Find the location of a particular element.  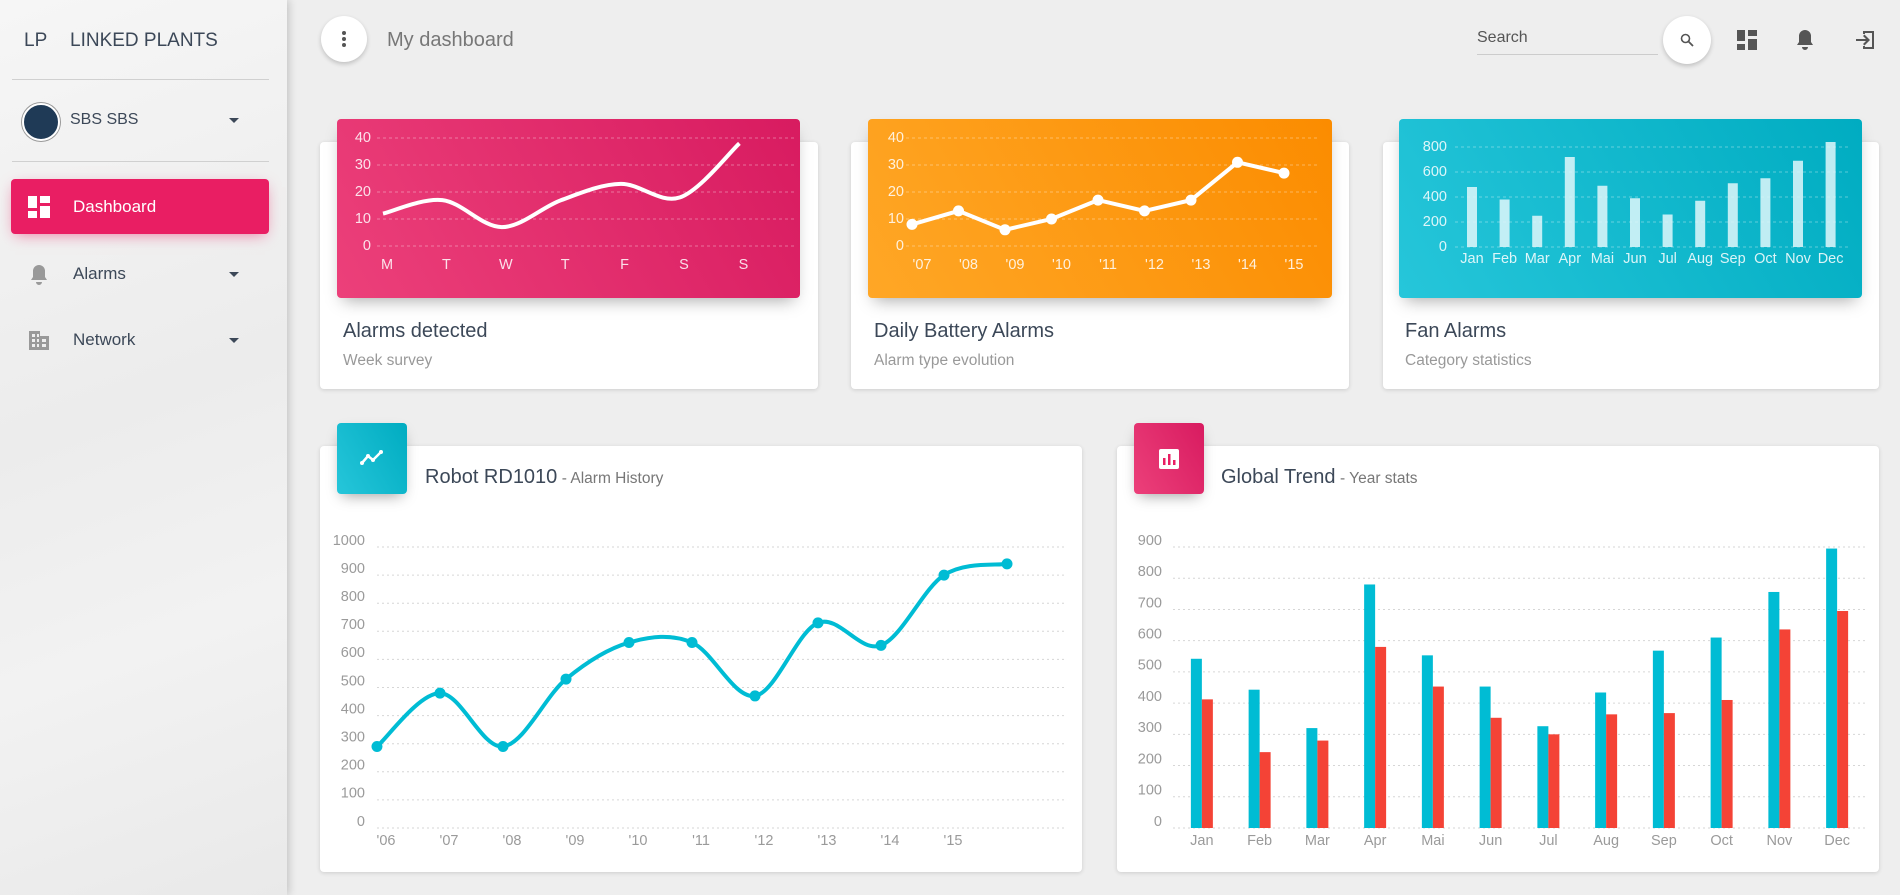

logo: LP is located at coordinates (36, 40).